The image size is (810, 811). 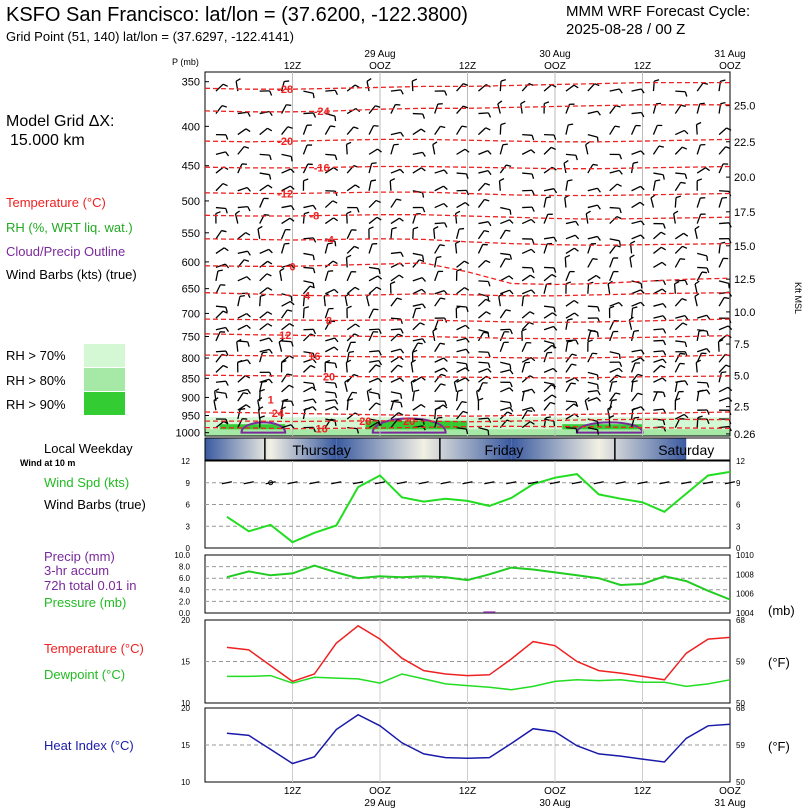 What do you see at coordinates (321, 450) in the screenshot?
I see `weekday-label-thursday: Thursday` at bounding box center [321, 450].